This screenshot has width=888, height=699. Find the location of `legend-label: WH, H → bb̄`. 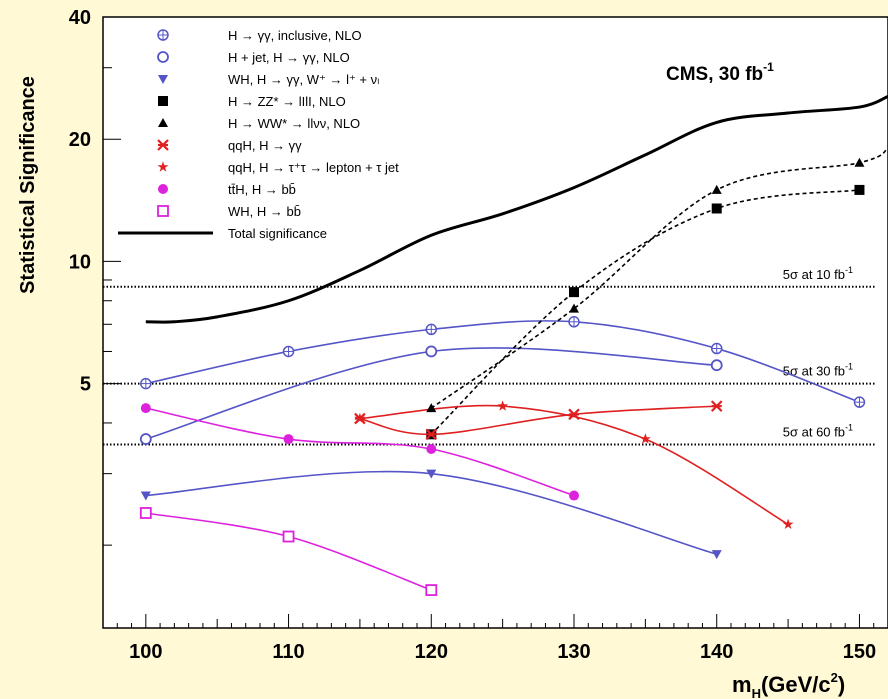

legend-label: WH, H → bb̄ is located at coordinates (264, 211).